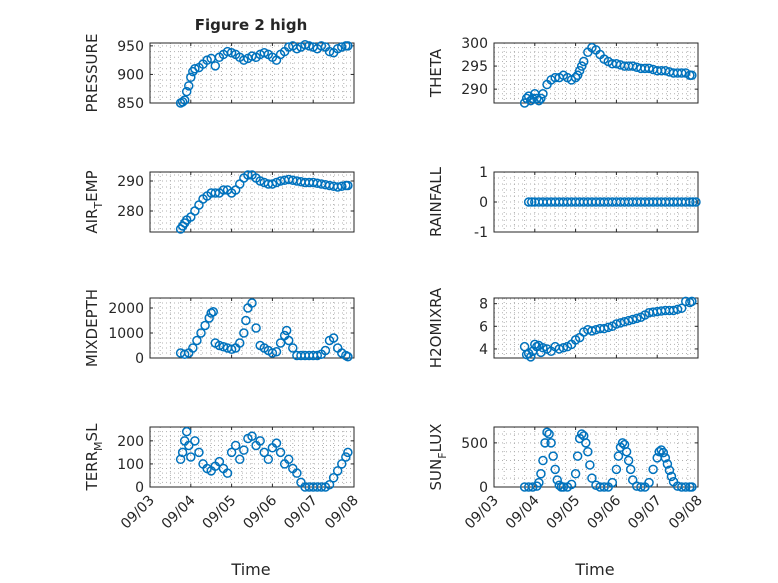  What do you see at coordinates (250, 569) in the screenshot?
I see `left-x-axis-label: Time` at bounding box center [250, 569].